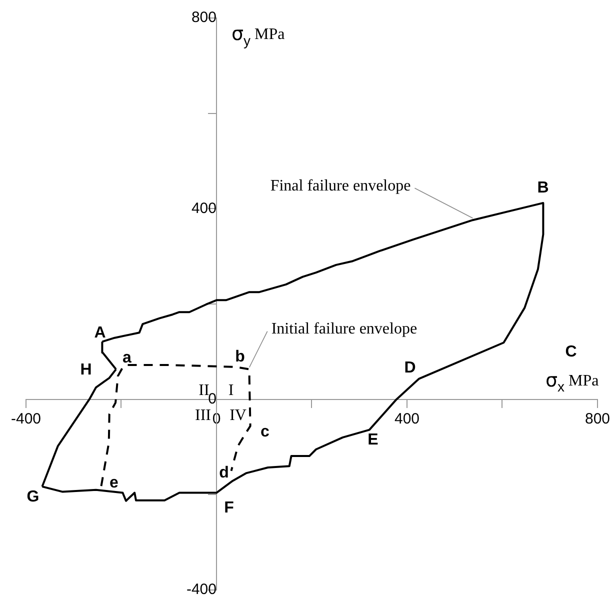 Image resolution: width=613 pixels, height=602 pixels. Describe the element at coordinates (86, 369) in the screenshot. I see `annotation: H` at that location.